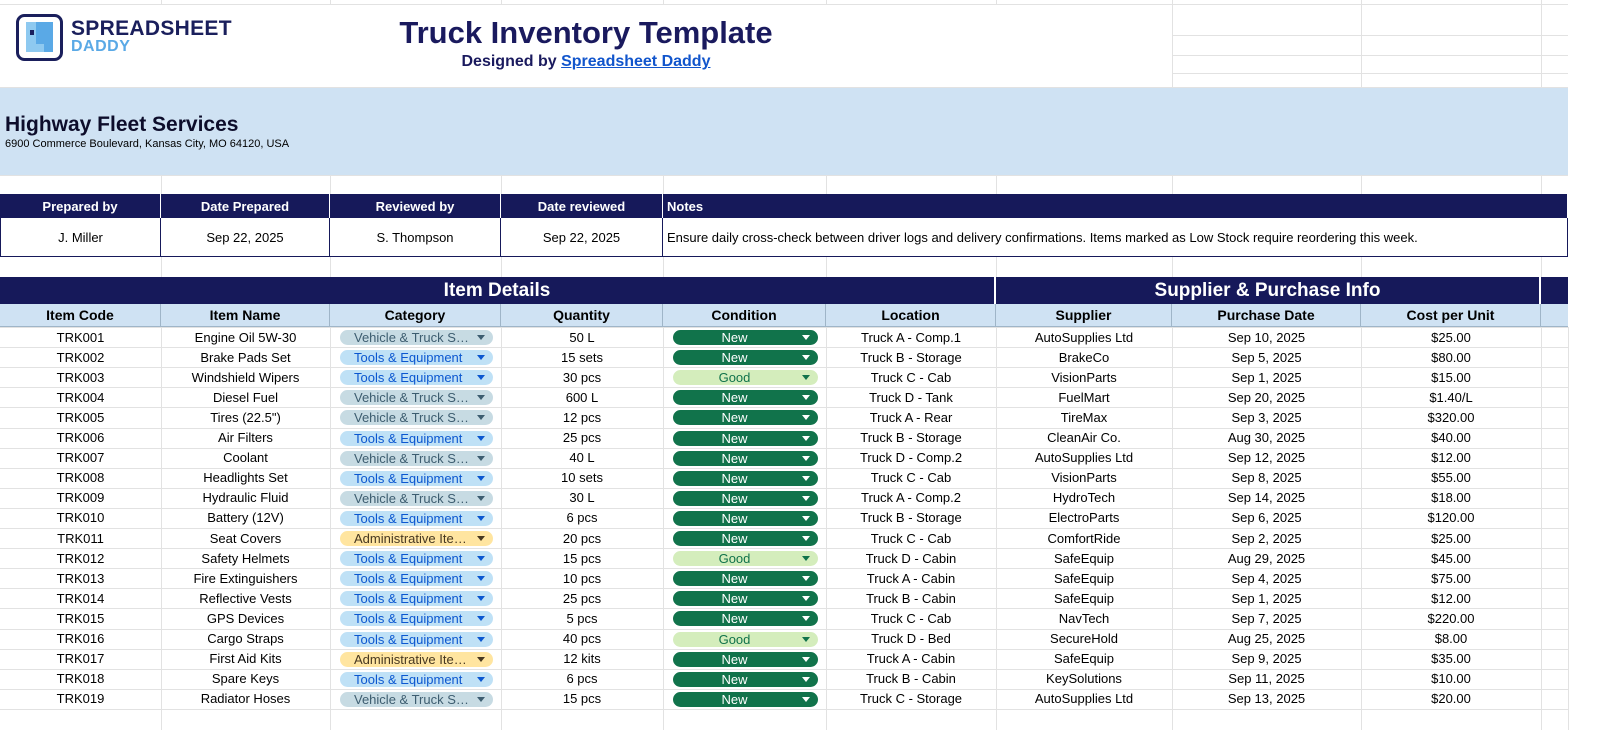 This screenshot has width=1600, height=730. I want to click on table-cell: Sep 13, 2025, so click(1266, 699).